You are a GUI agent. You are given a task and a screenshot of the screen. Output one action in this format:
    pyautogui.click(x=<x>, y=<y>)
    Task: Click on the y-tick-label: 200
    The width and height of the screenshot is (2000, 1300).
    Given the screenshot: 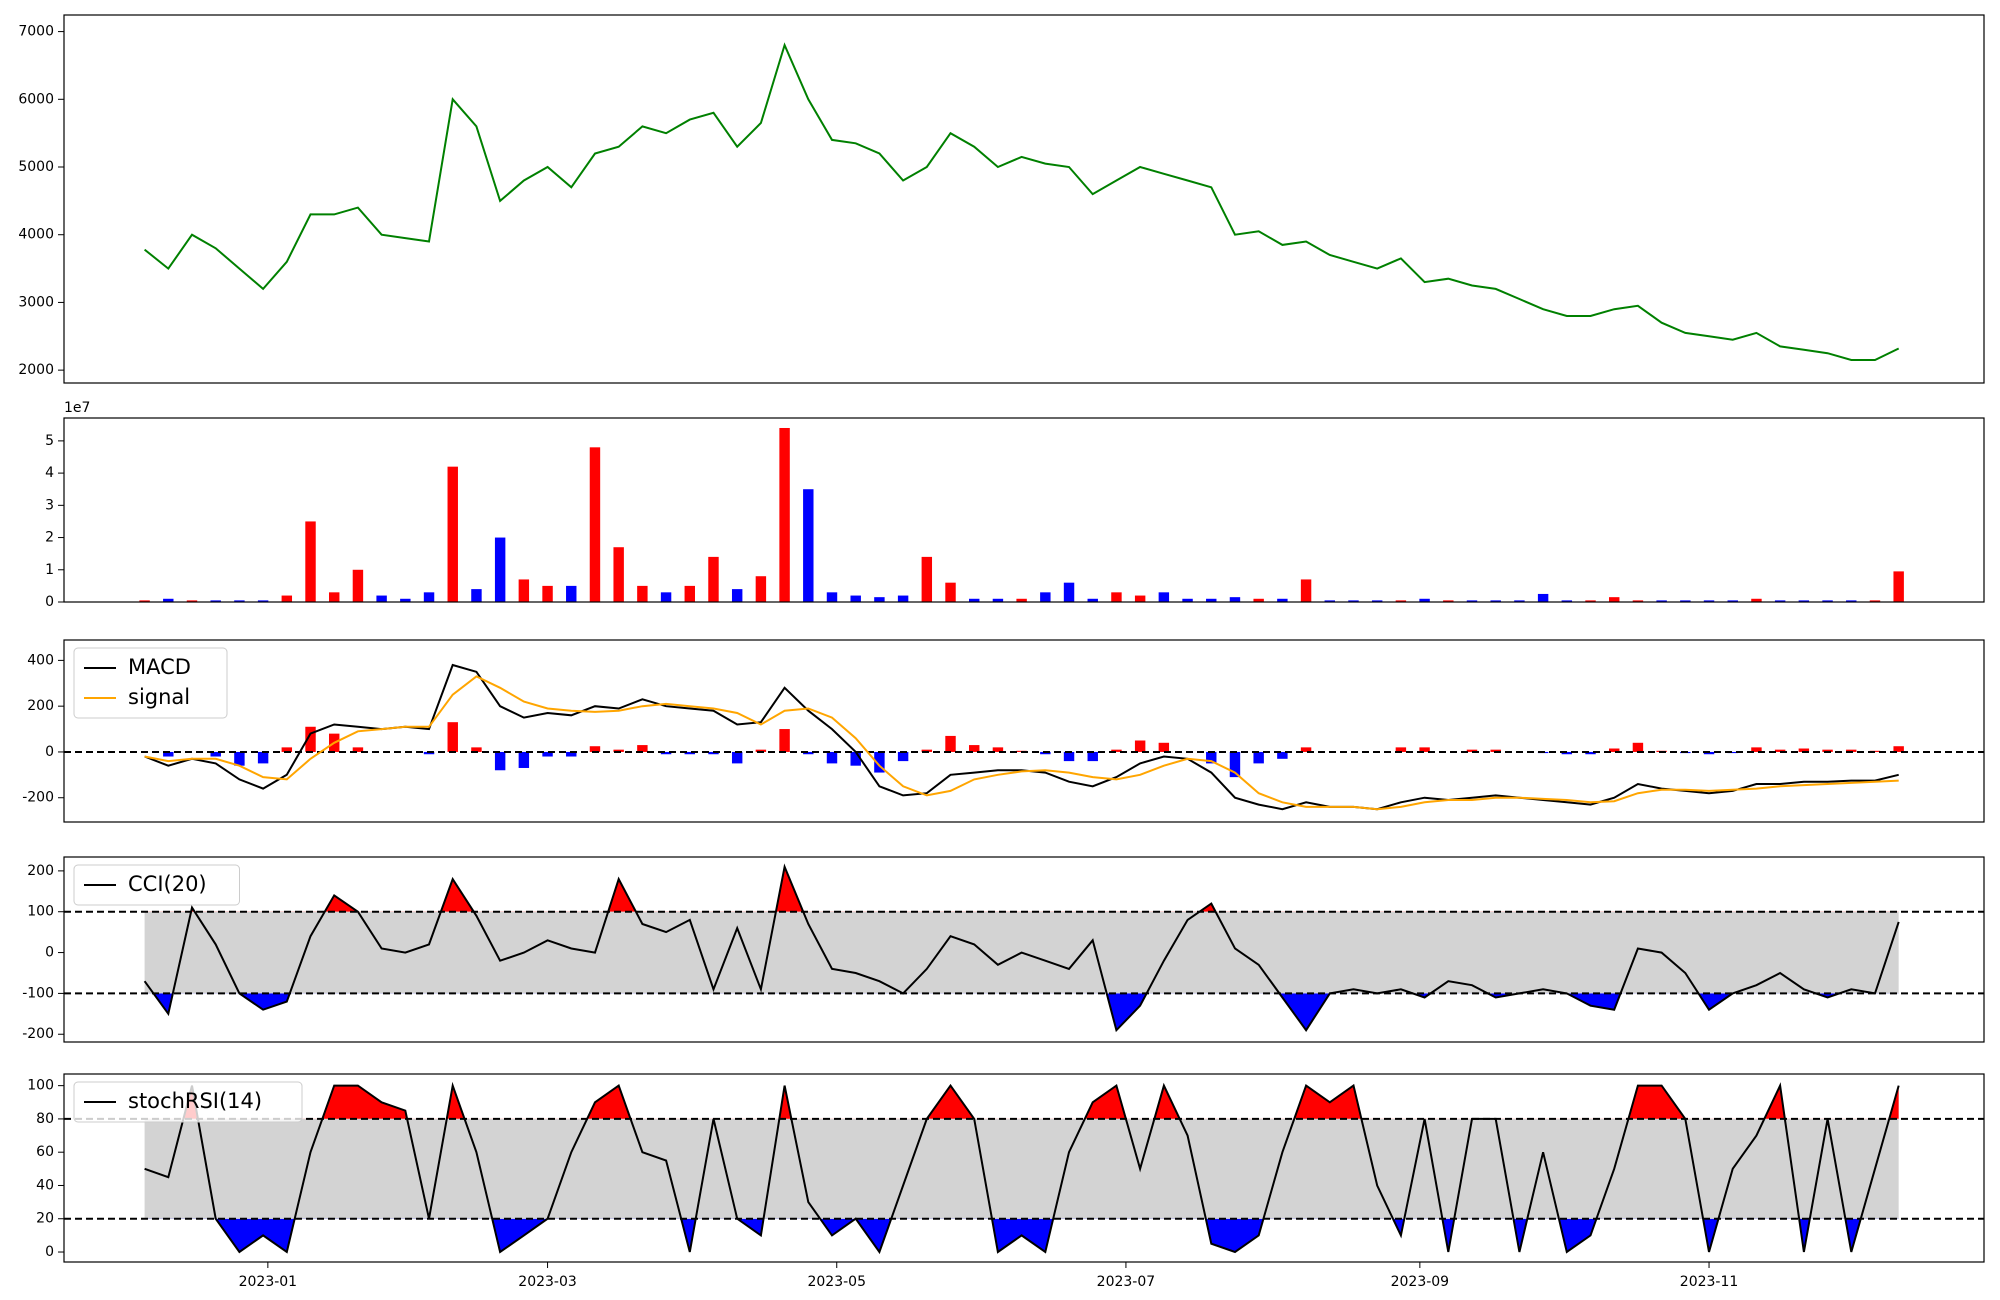 What is the action you would take?
    pyautogui.click(x=40, y=871)
    